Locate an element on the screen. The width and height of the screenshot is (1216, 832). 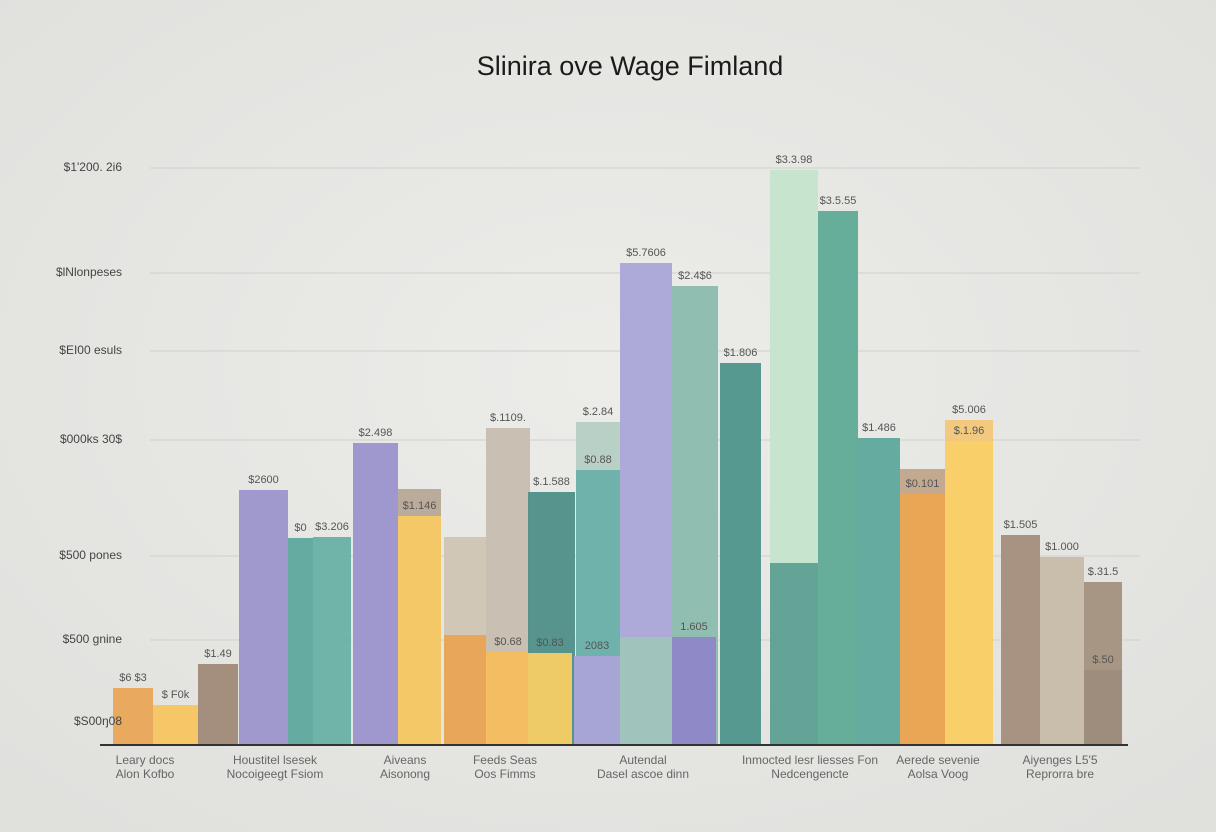
bar-label: $.1.588 is located at coordinates (551, 482).